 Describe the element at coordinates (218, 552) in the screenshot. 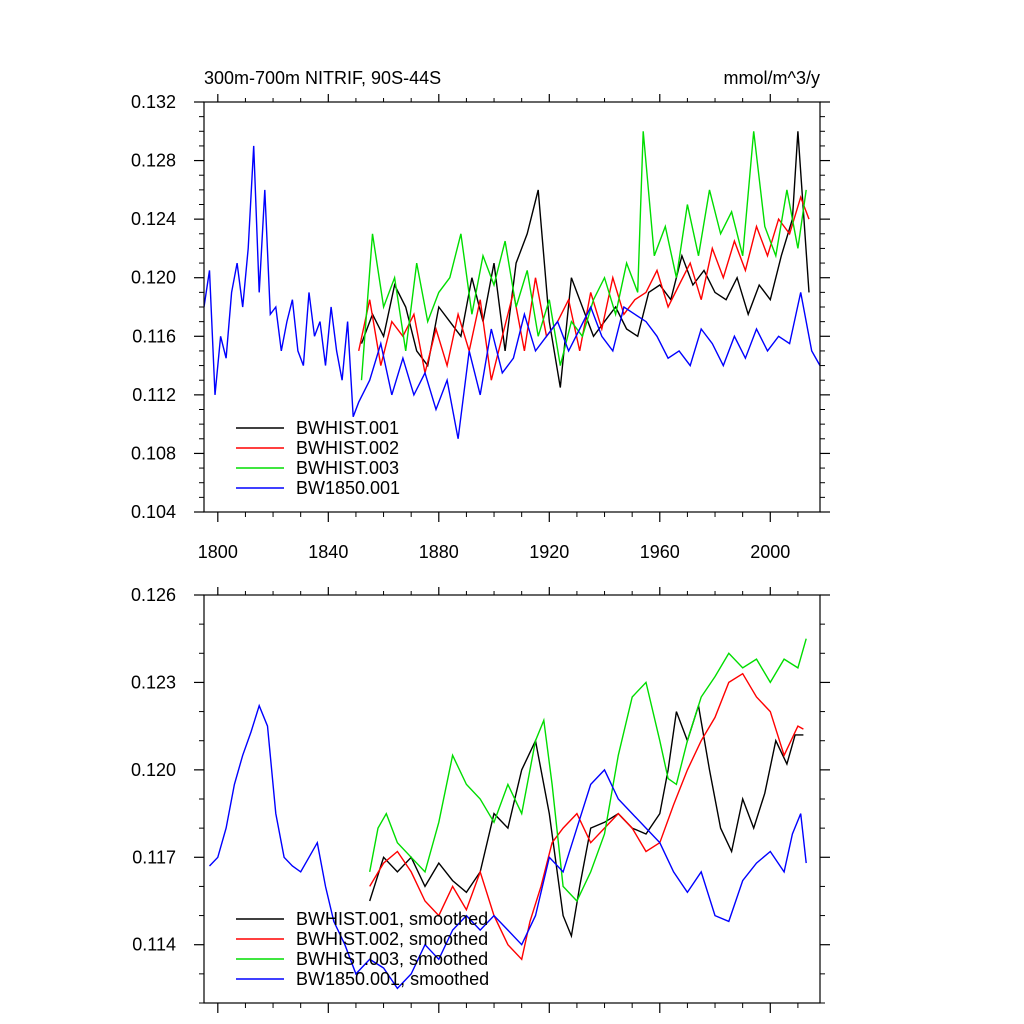

I see `top-x-tick-label: 1800` at that location.